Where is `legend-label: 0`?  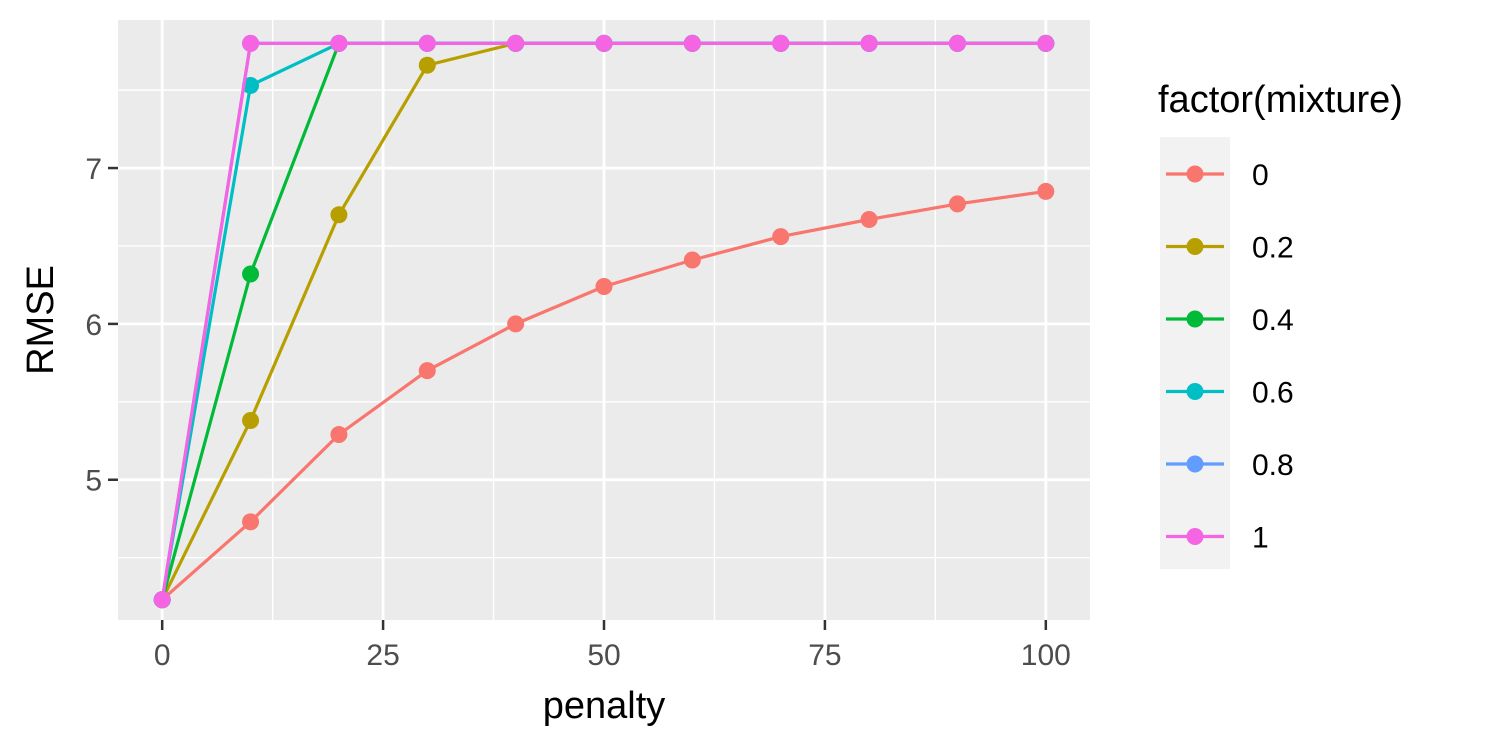 legend-label: 0 is located at coordinates (1260, 175).